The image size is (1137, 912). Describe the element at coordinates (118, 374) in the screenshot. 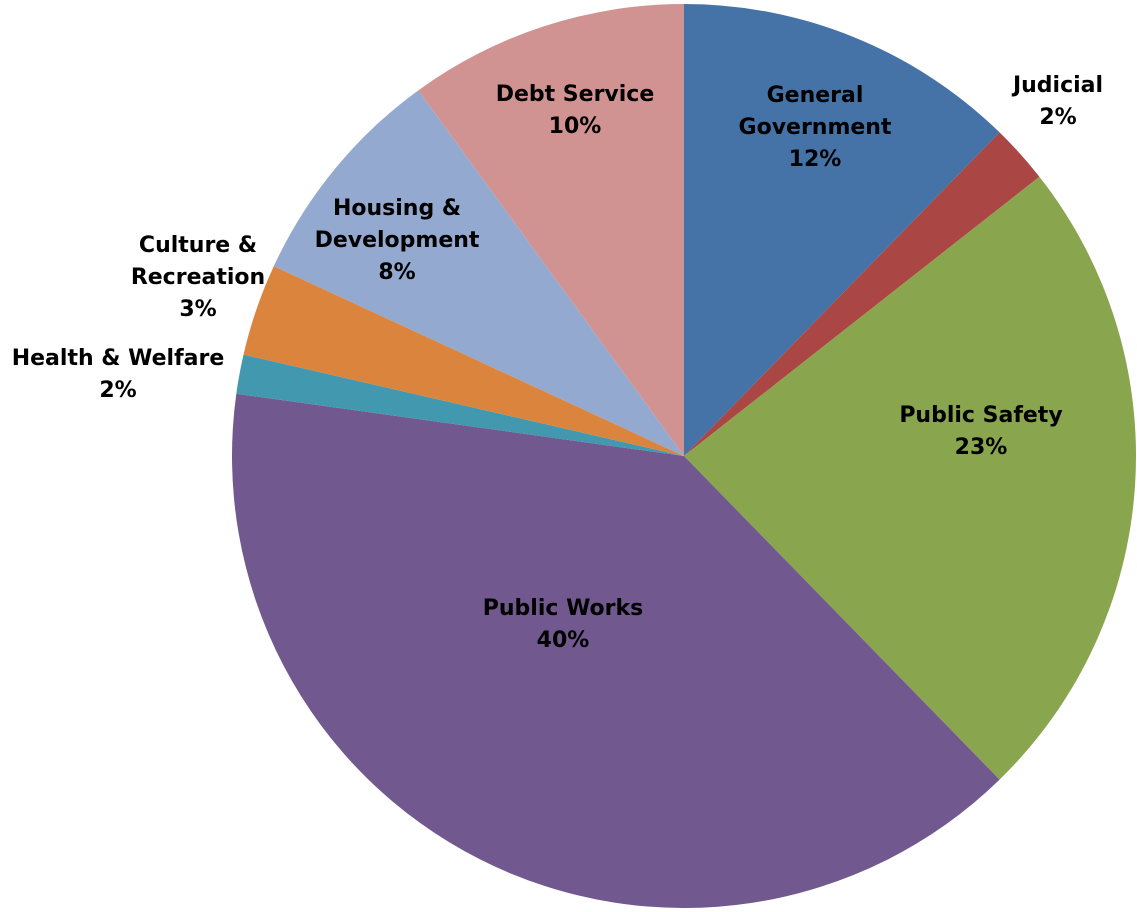

I see `slice-label-health-welfare: Health & Welfare 2%` at that location.